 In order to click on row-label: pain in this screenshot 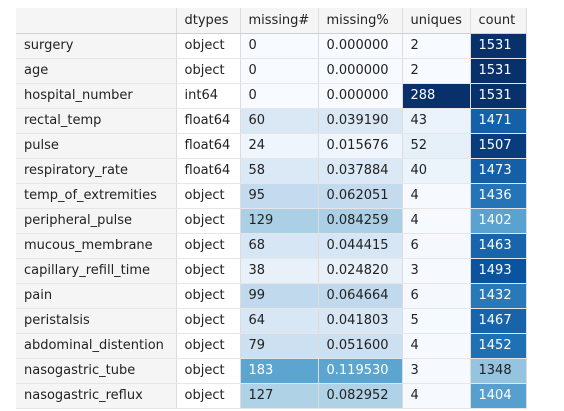, I will do `click(96, 296)`.